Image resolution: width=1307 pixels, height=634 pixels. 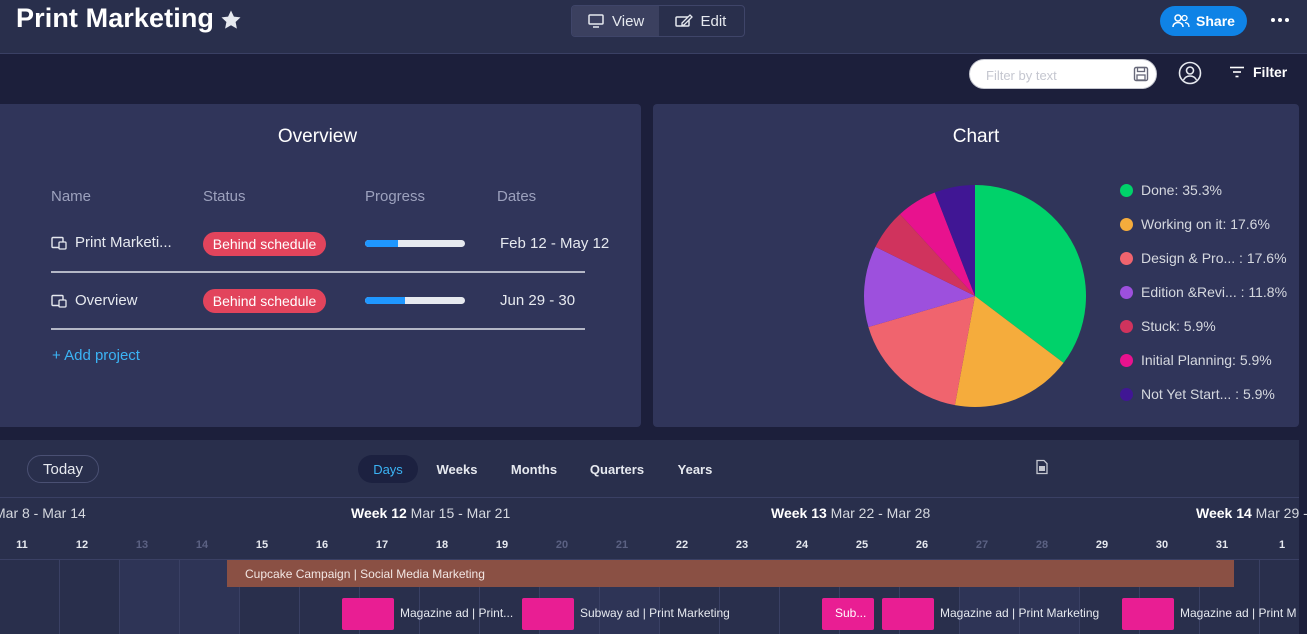 What do you see at coordinates (596, 21) in the screenshot?
I see `monitor-icon` at bounding box center [596, 21].